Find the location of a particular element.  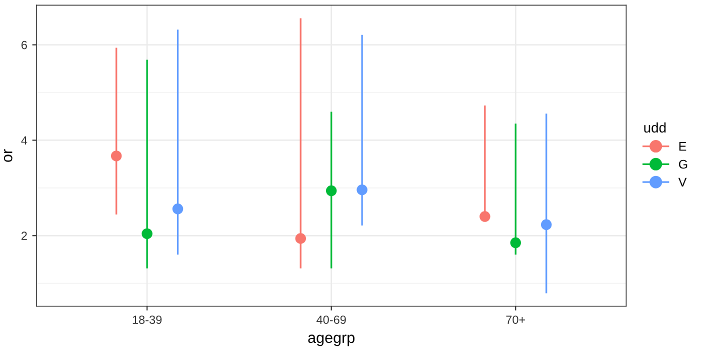

y-tick-label: 2 is located at coordinates (24, 236).